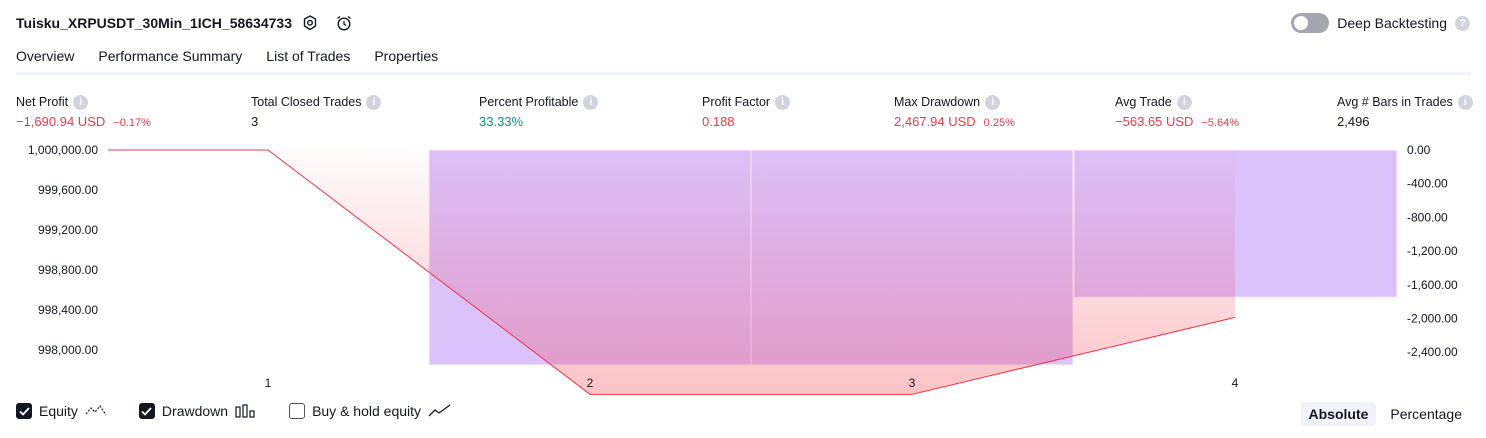  What do you see at coordinates (68, 270) in the screenshot?
I see `left-axis-tick-label: 998,800.00` at bounding box center [68, 270].